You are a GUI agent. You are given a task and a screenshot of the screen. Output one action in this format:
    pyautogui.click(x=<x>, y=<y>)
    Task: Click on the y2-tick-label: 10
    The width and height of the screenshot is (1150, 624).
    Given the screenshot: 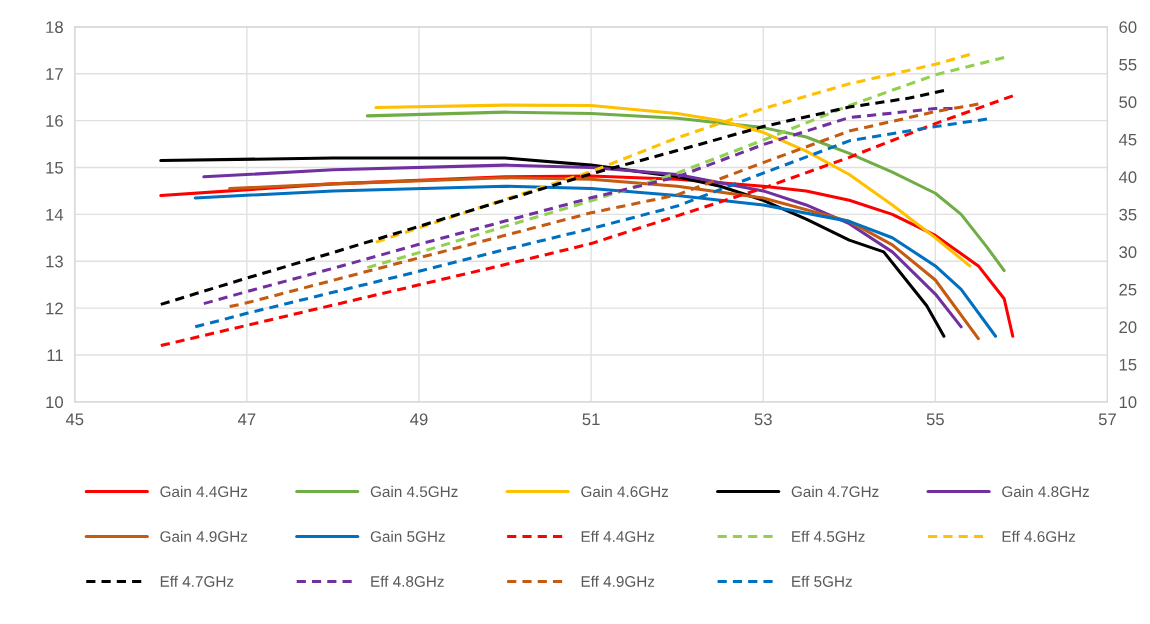 What is the action you would take?
    pyautogui.click(x=1128, y=402)
    